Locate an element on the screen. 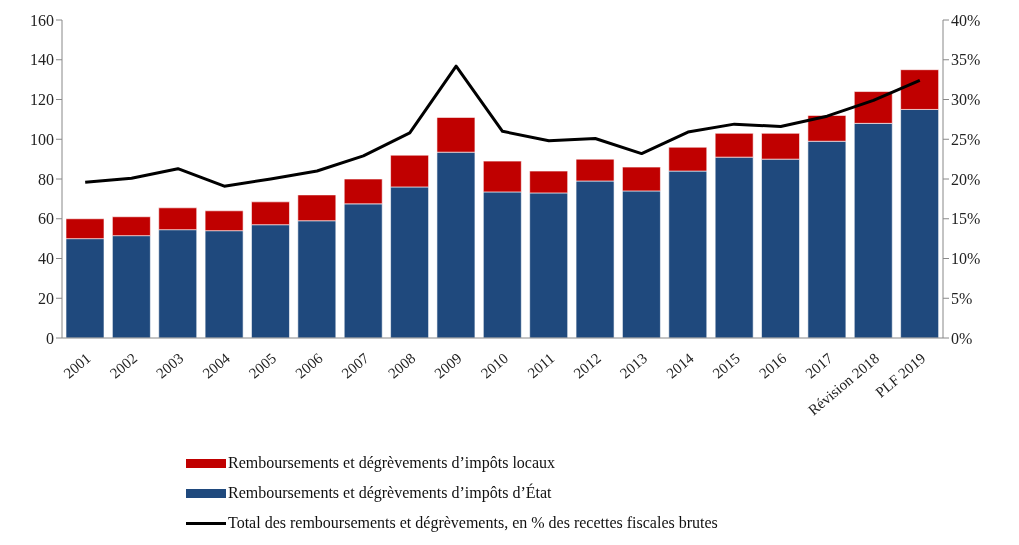 The width and height of the screenshot is (1019, 545). legend-label: Remboursements et dégrèvements d’impôts locaux is located at coordinates (392, 463).